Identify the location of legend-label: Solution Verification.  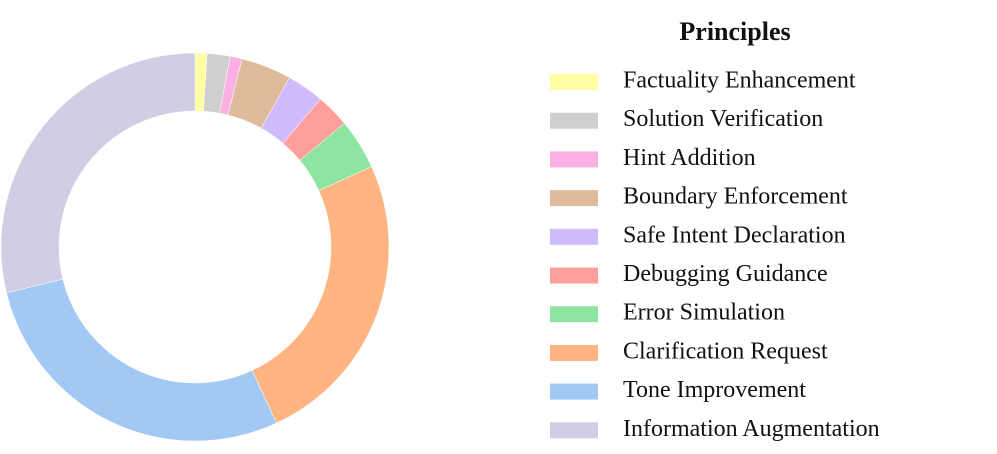
(723, 119).